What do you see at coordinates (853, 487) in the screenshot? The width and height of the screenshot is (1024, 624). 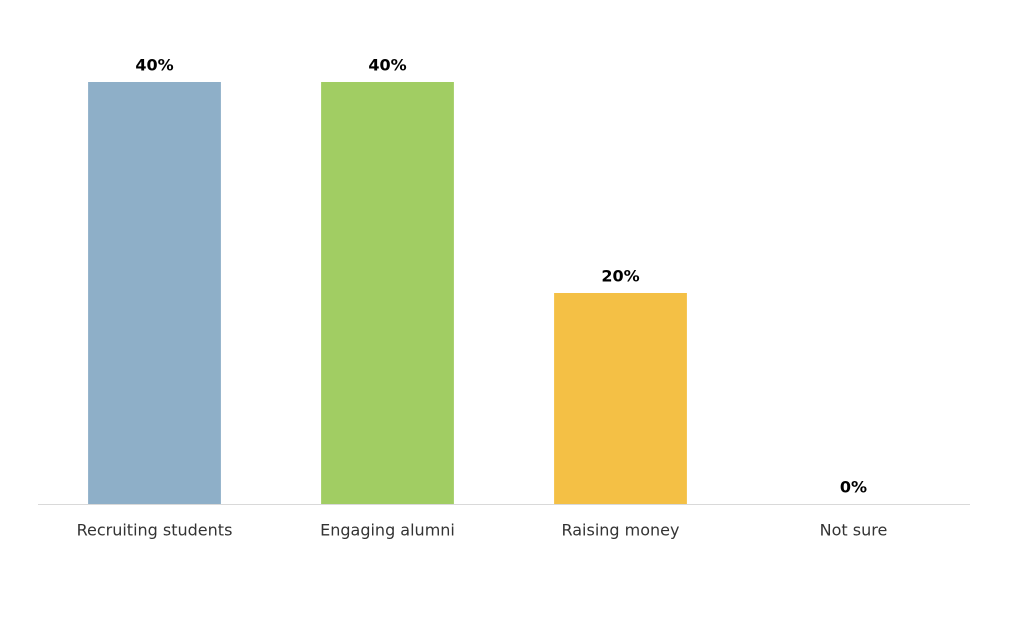 I see `value-label: 0%` at bounding box center [853, 487].